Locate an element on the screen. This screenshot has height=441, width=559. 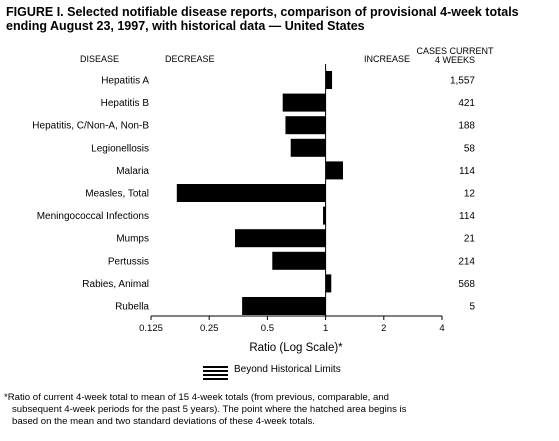
category-label-meningococcal-infections: Meningococcal Infections is located at coordinates (93, 216).